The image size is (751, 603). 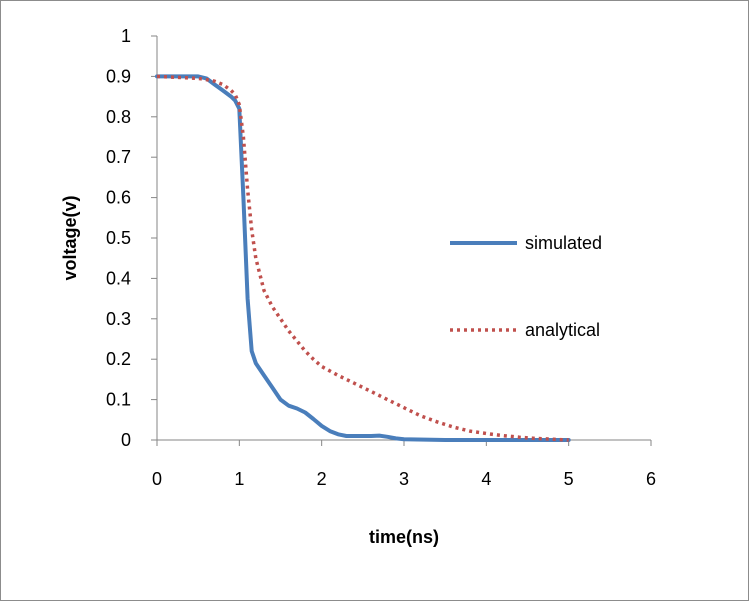 I want to click on y-tick-label: 0.6, so click(x=118, y=198).